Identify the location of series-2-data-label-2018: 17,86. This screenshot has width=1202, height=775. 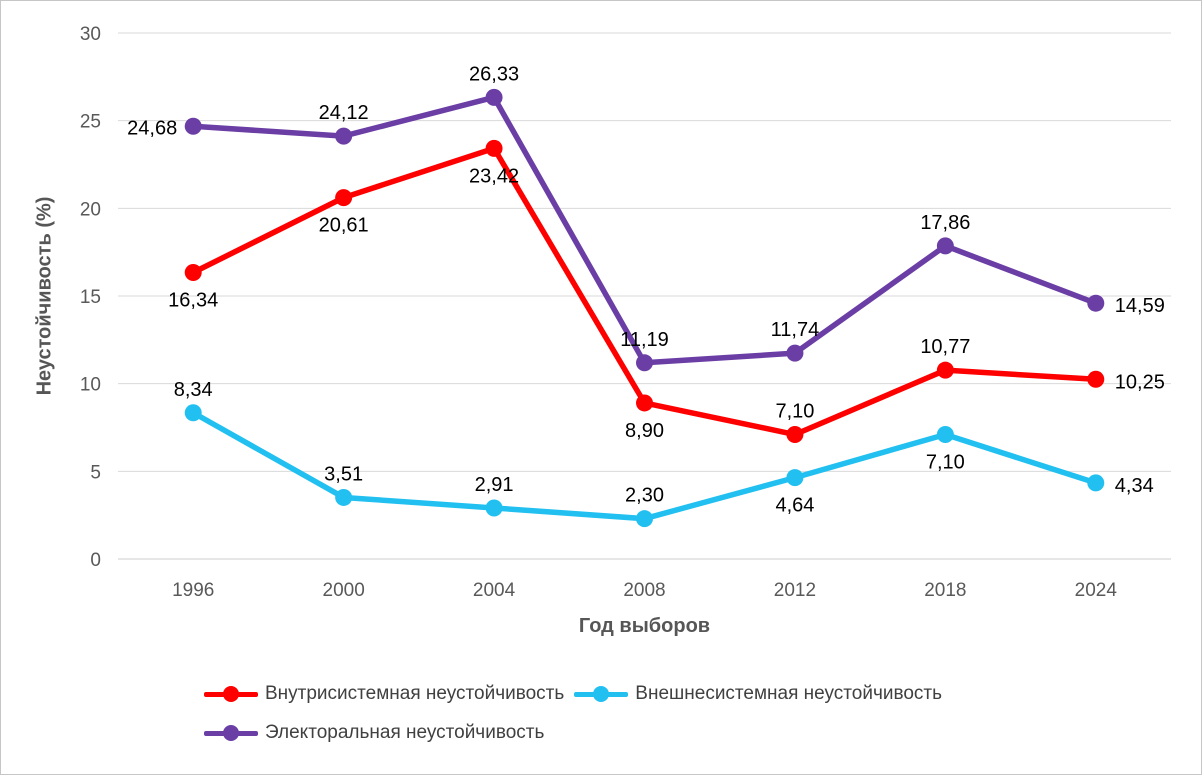
(945, 223).